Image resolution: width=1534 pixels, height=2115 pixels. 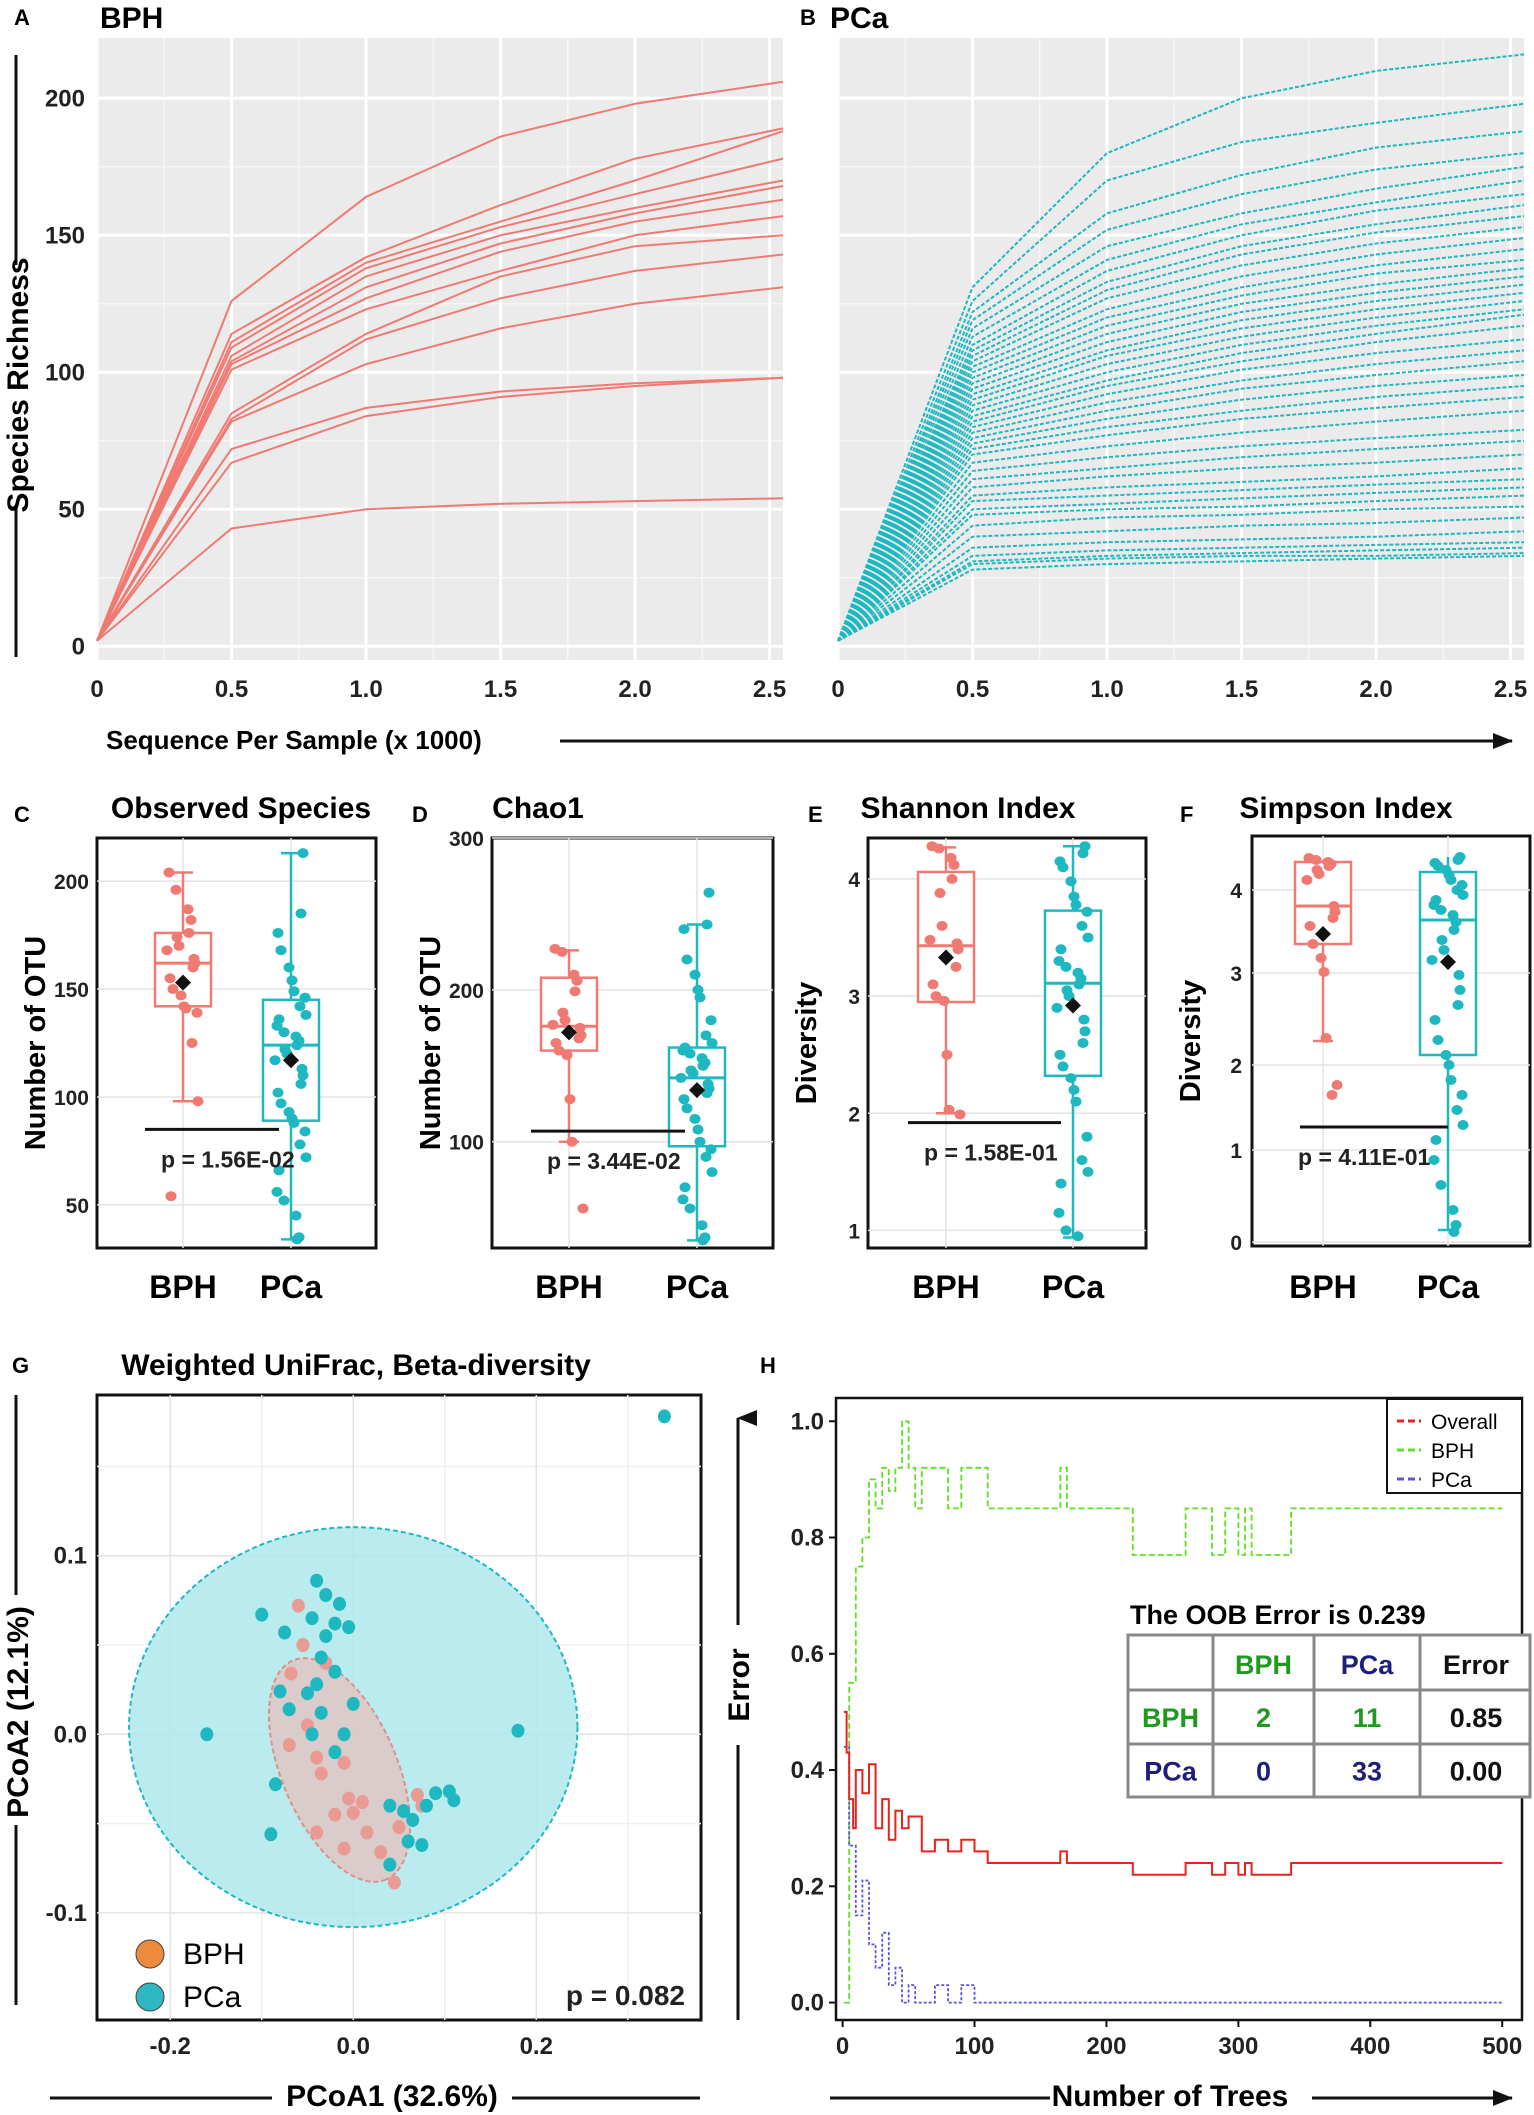 I want to click on panel-a-background, so click(x=440, y=349).